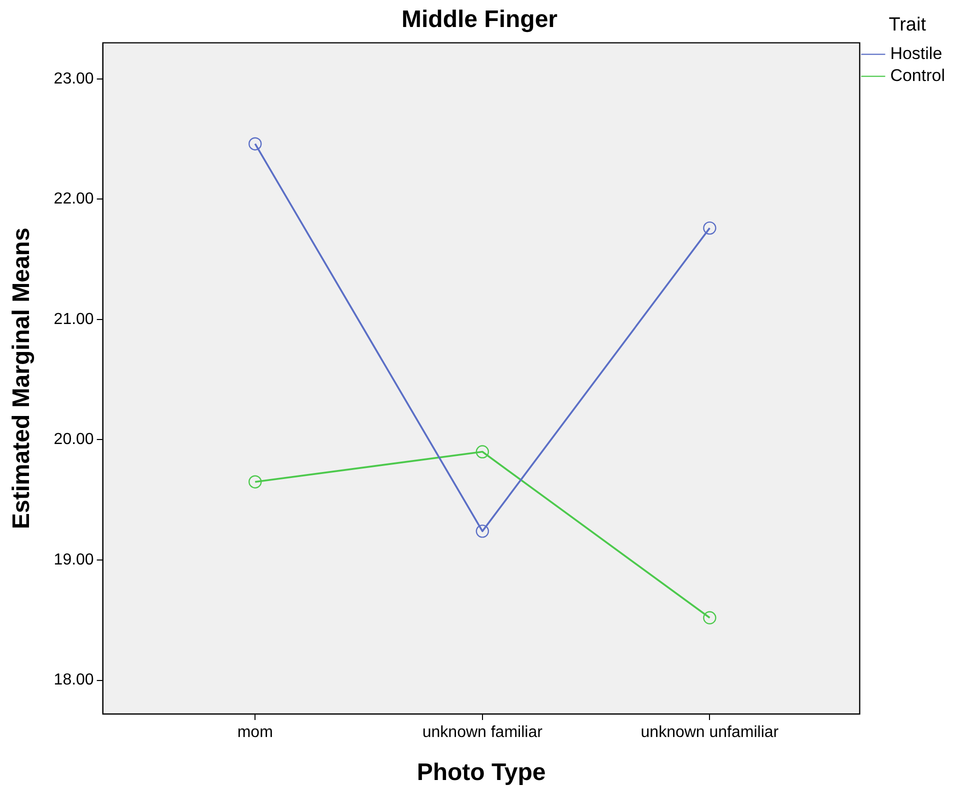 This screenshot has height=800, width=957. What do you see at coordinates (483, 733) in the screenshot?
I see `x-tick-label: unknown familiar` at bounding box center [483, 733].